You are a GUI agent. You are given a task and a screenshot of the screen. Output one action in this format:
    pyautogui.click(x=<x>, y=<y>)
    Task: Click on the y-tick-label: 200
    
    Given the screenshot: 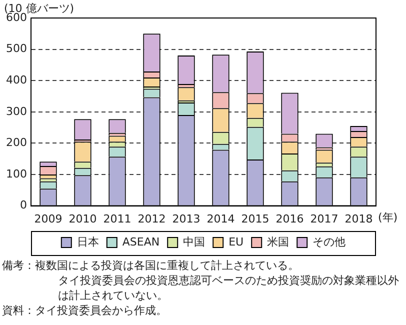 What is the action you would take?
    pyautogui.click(x=16, y=143)
    